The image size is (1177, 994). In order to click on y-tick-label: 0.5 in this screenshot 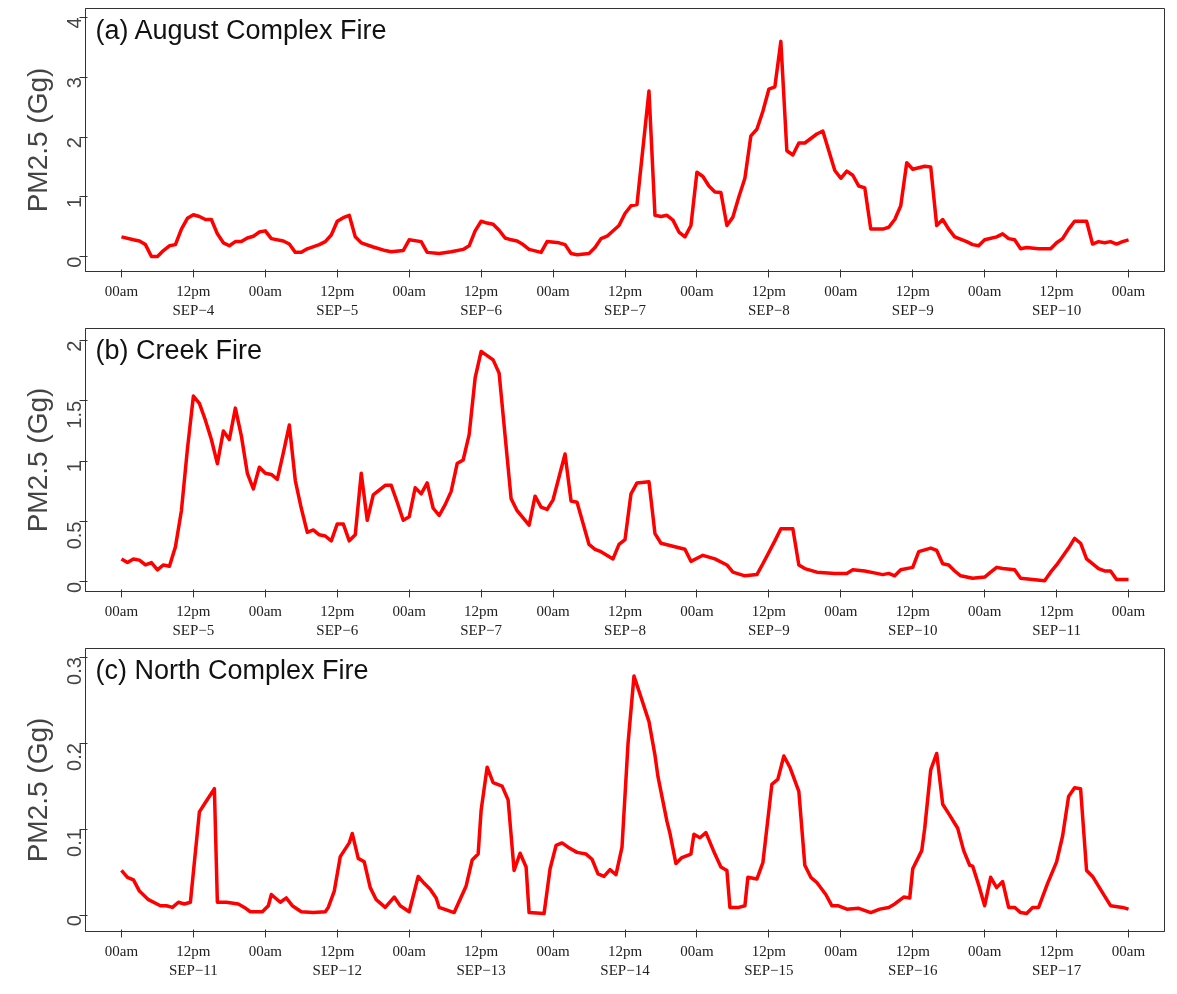, I will do `click(74, 535)`.